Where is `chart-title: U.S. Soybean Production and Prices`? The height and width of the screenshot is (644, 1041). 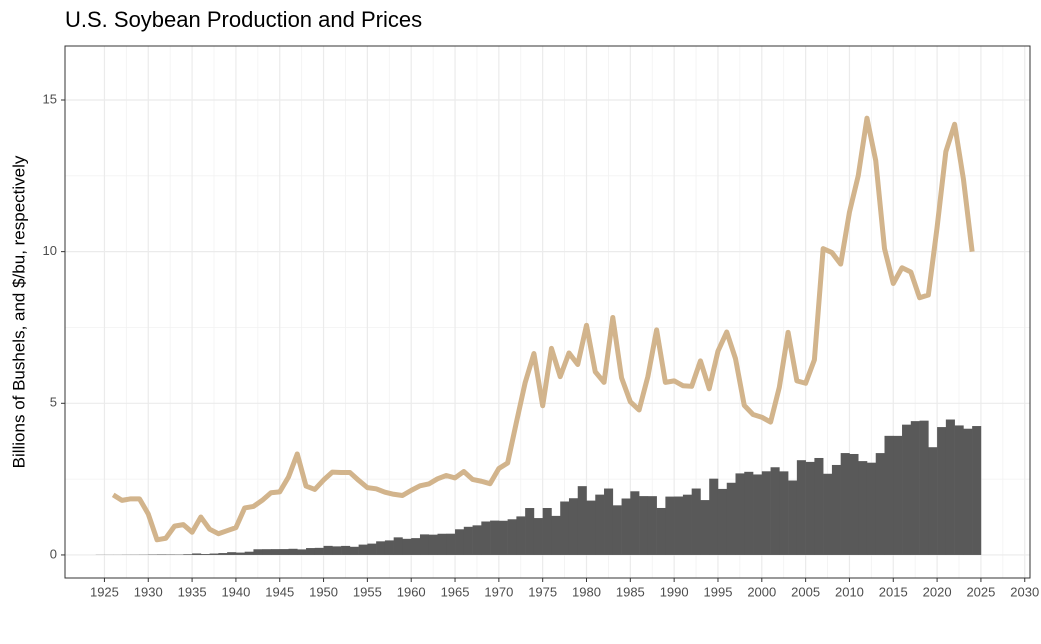
chart-title: U.S. Soybean Production and Prices is located at coordinates (243, 19).